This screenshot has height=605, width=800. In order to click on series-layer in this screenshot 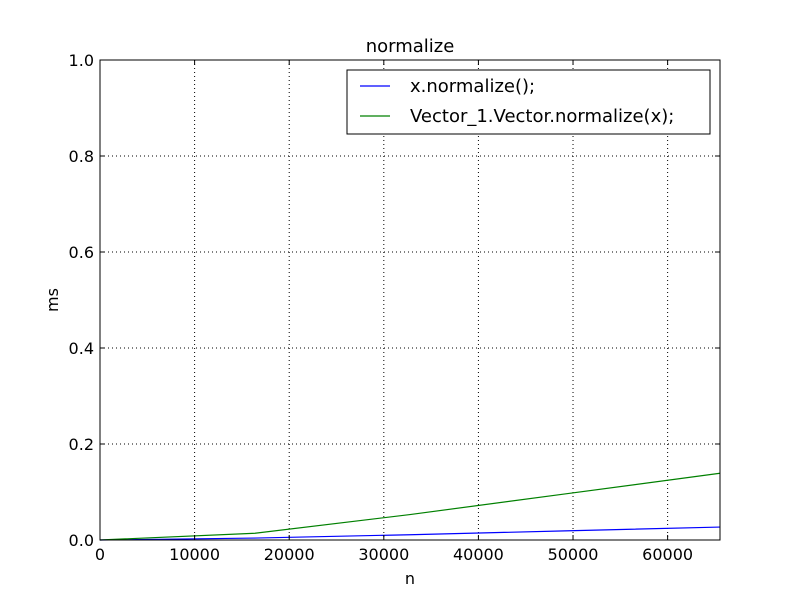, I will do `click(410, 506)`.